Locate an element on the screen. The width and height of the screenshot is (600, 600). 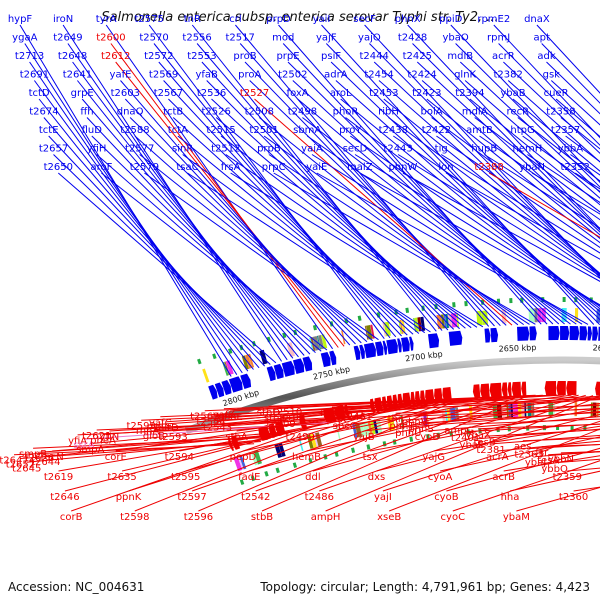
gene-label: t2597 is located at coordinates (191, 497).